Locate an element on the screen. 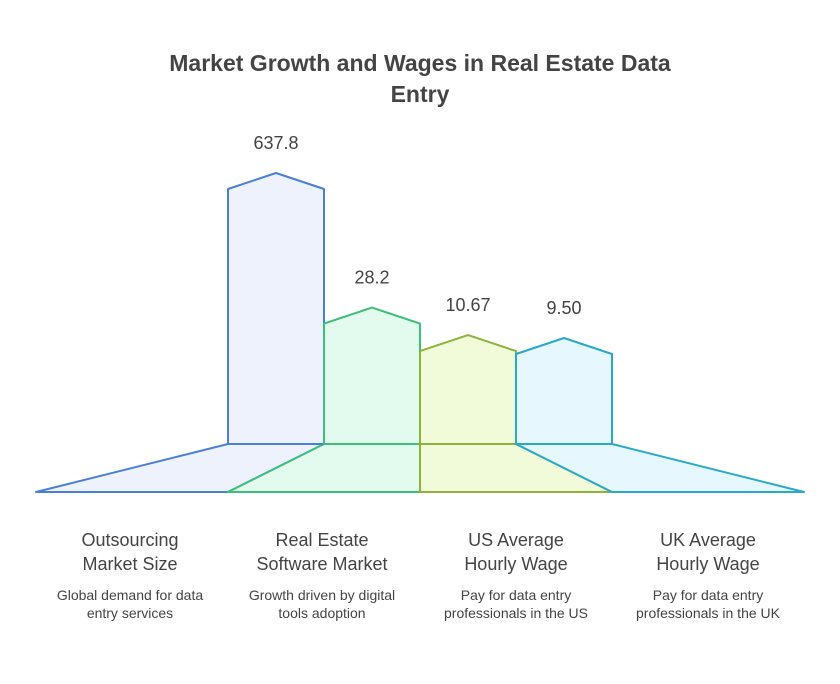 This screenshot has width=840, height=684. category-description-line: entry services is located at coordinates (130, 613).